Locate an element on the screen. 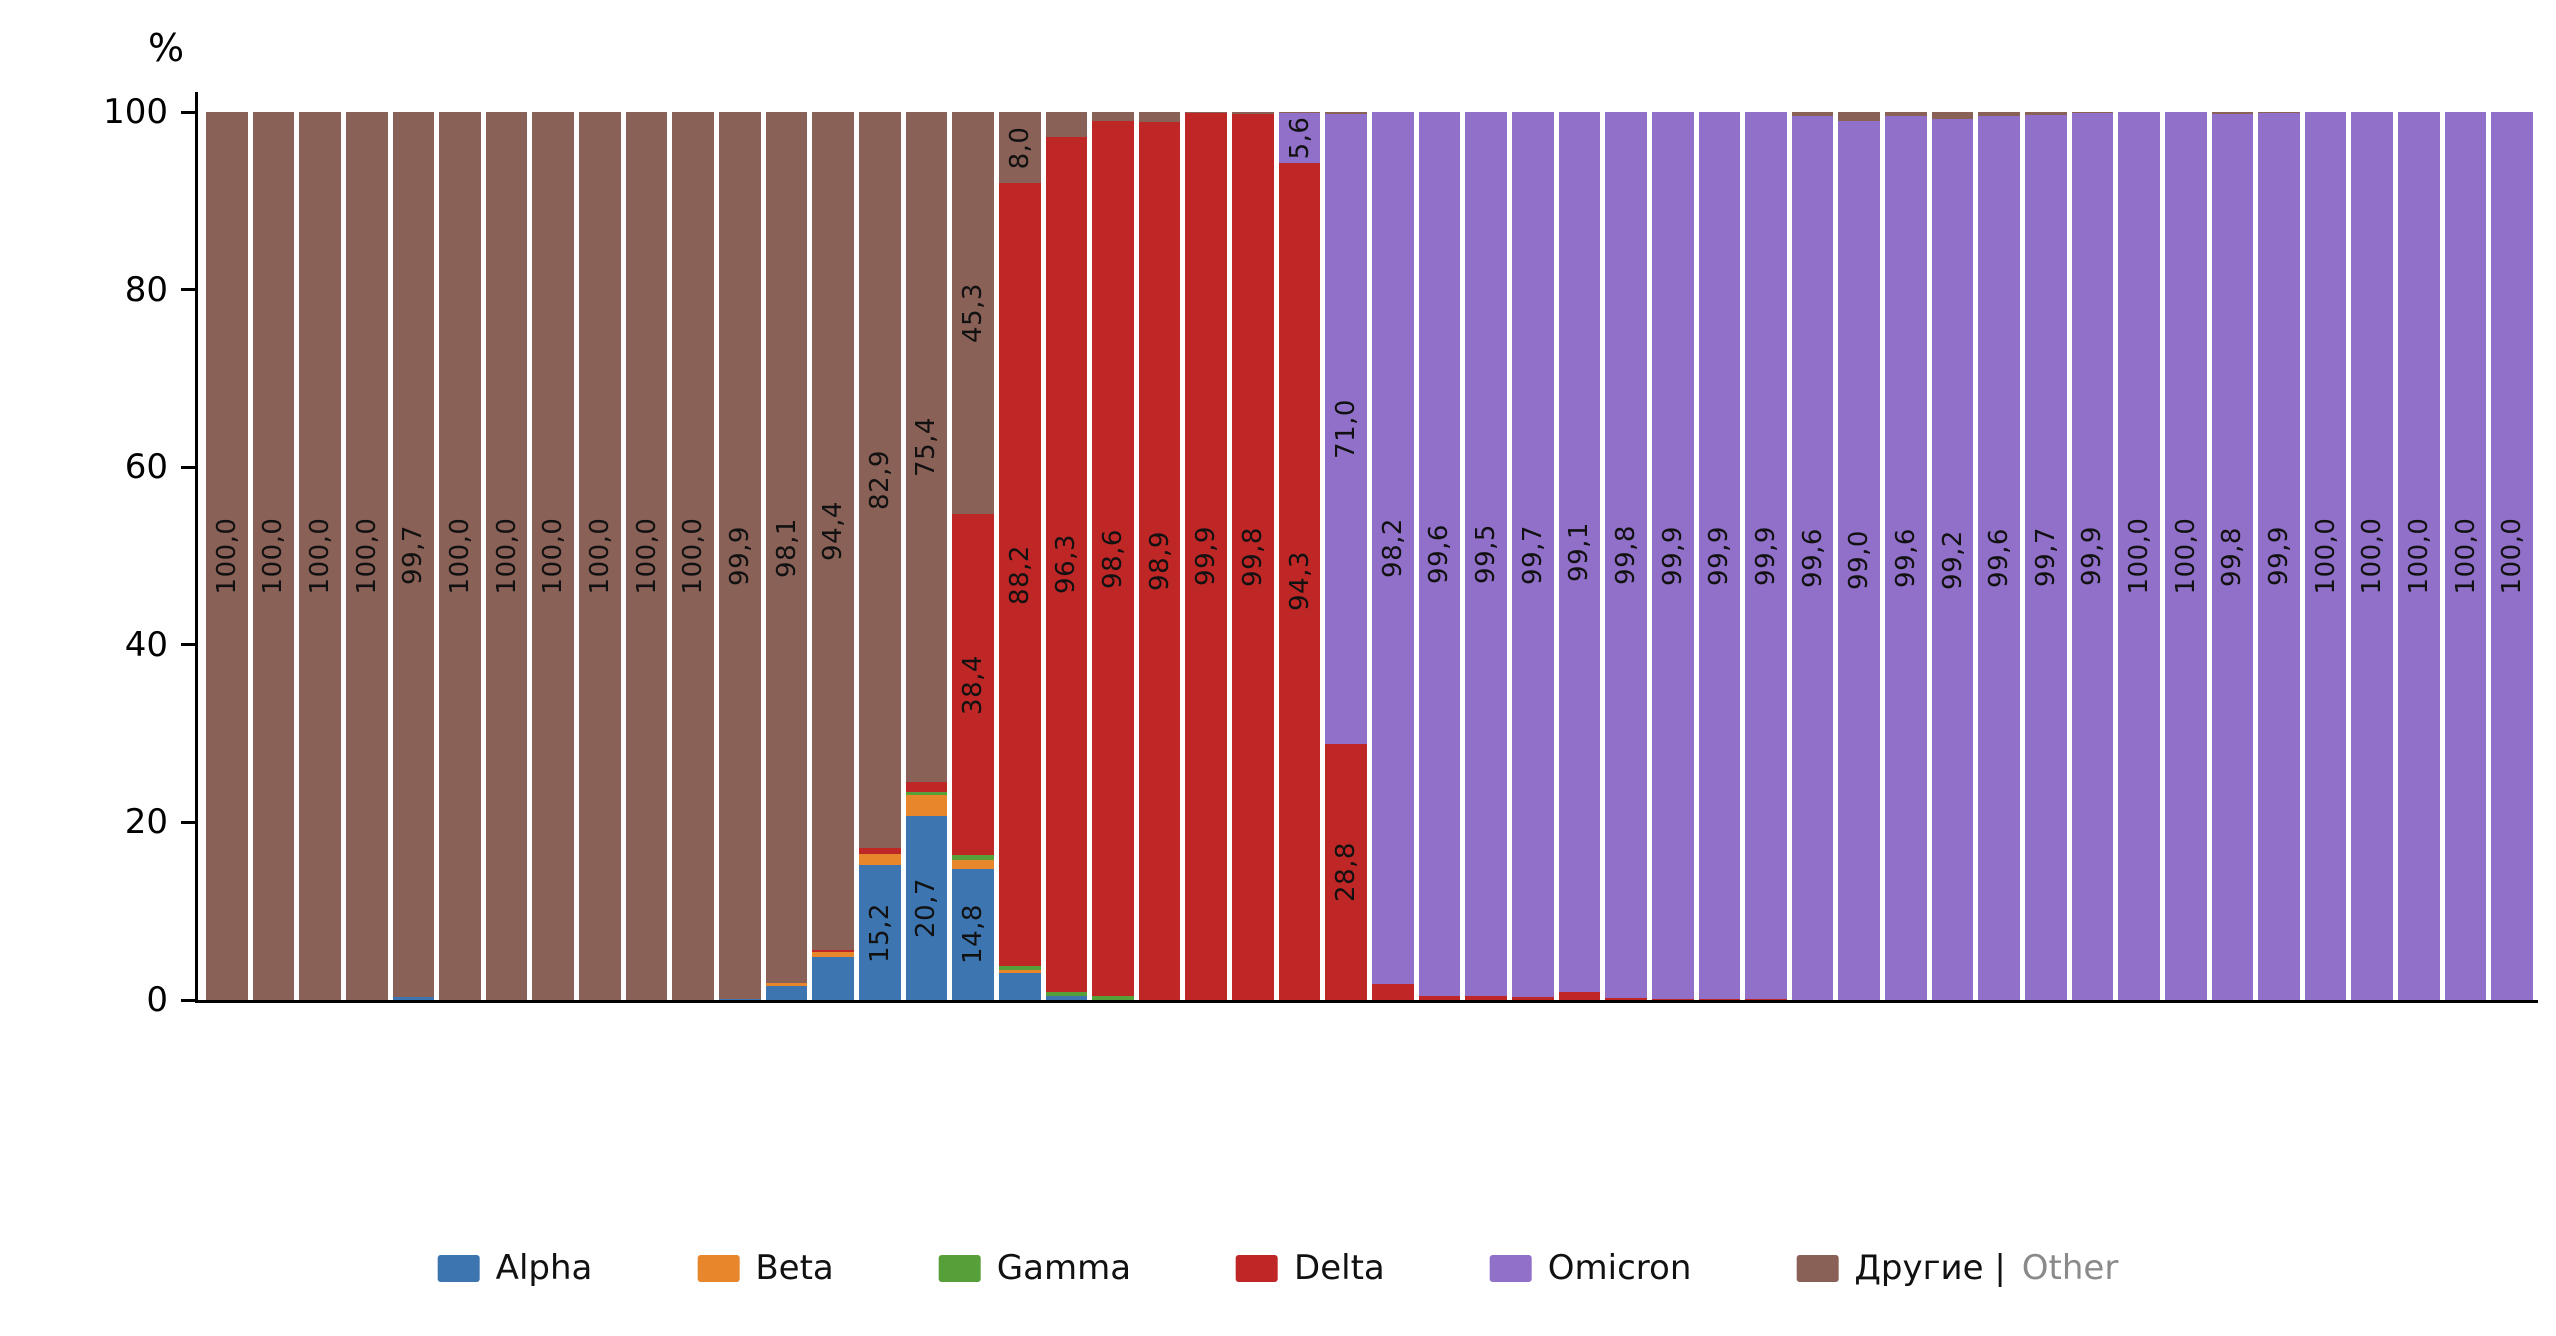 The height and width of the screenshot is (1336, 2556). bar: 99,2 is located at coordinates (1952, 556).